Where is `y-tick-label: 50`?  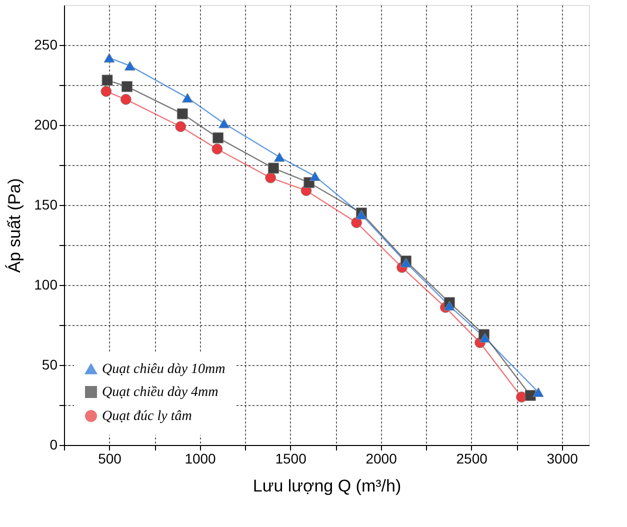 y-tick-label: 50 is located at coordinates (50, 364).